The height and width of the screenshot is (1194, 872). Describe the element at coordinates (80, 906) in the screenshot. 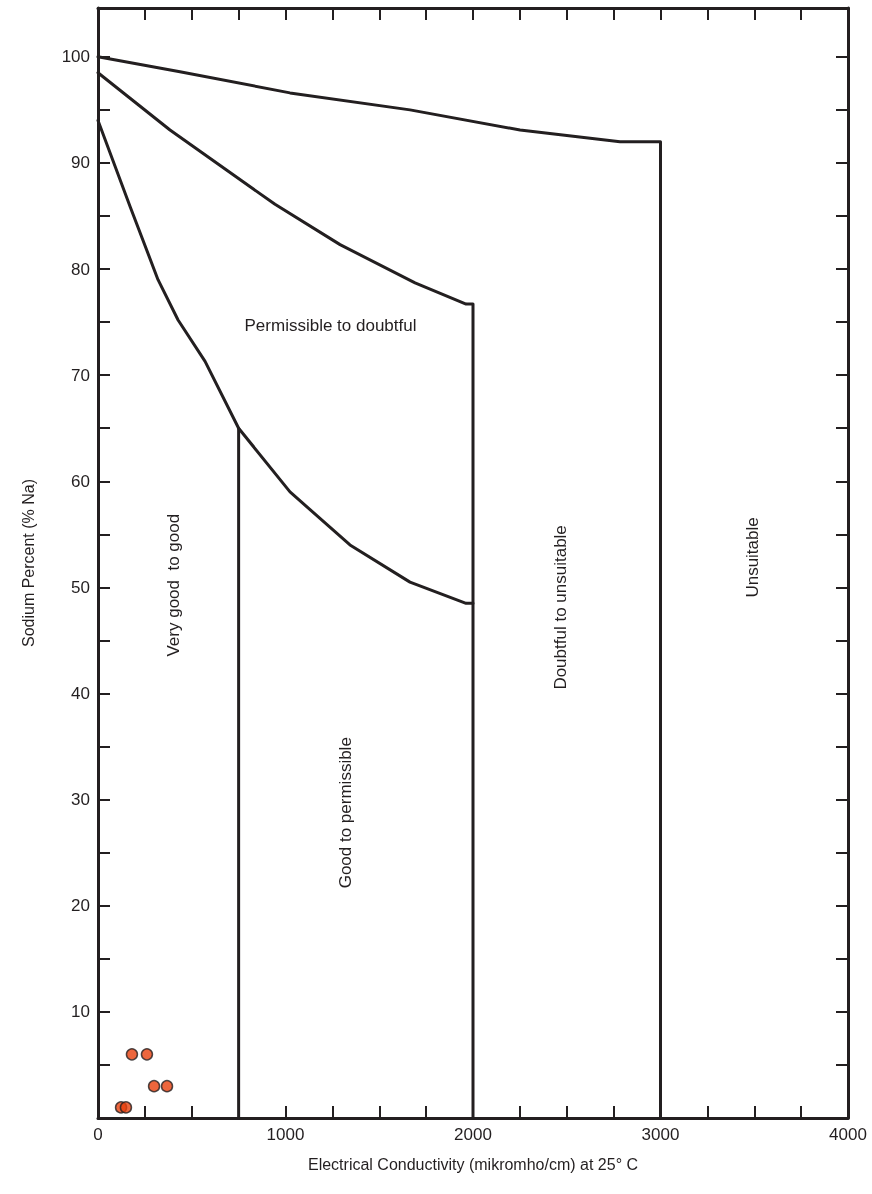

I see `y-tick-label: 20` at that location.